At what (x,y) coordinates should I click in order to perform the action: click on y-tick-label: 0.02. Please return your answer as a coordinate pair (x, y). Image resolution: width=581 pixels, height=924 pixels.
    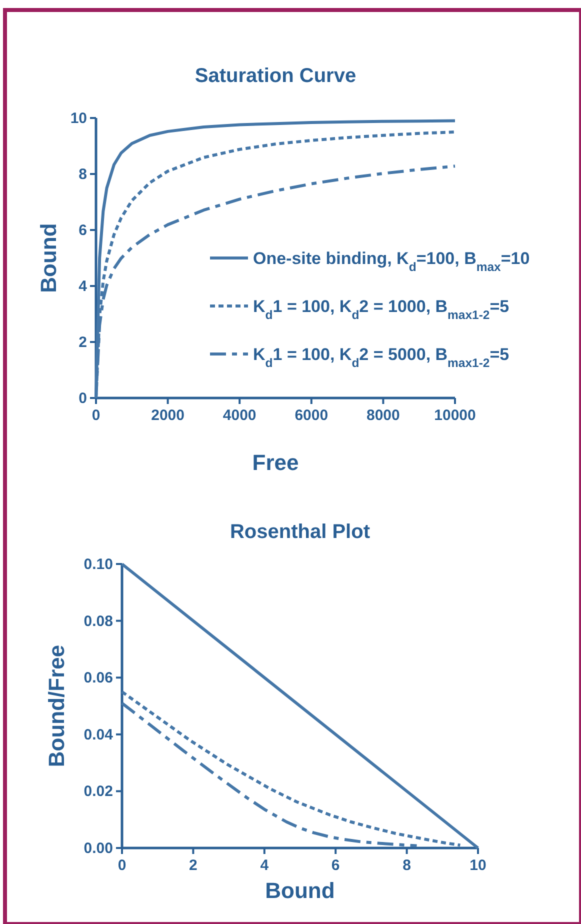
    Looking at the image, I should click on (98, 791).